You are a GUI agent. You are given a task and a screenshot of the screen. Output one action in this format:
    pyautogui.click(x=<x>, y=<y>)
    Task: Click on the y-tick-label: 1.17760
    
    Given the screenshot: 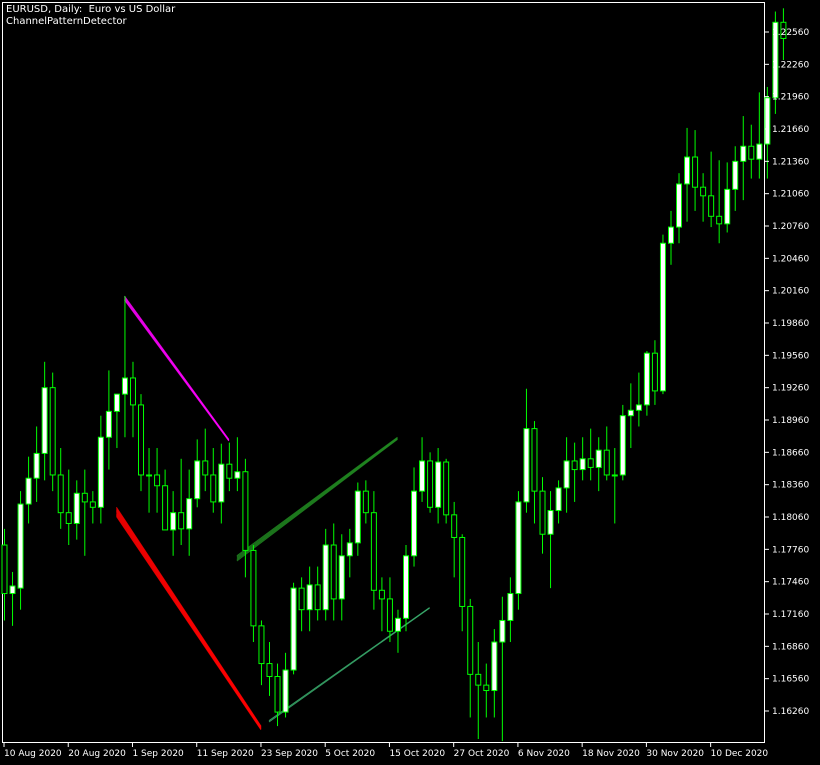 What is the action you would take?
    pyautogui.click(x=790, y=550)
    